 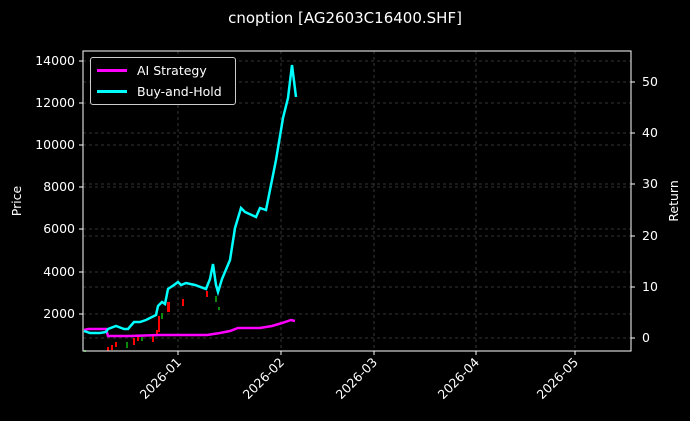 I want to click on y2-tick-labels: 0 10 20 30 40 50, so click(x=650, y=209).